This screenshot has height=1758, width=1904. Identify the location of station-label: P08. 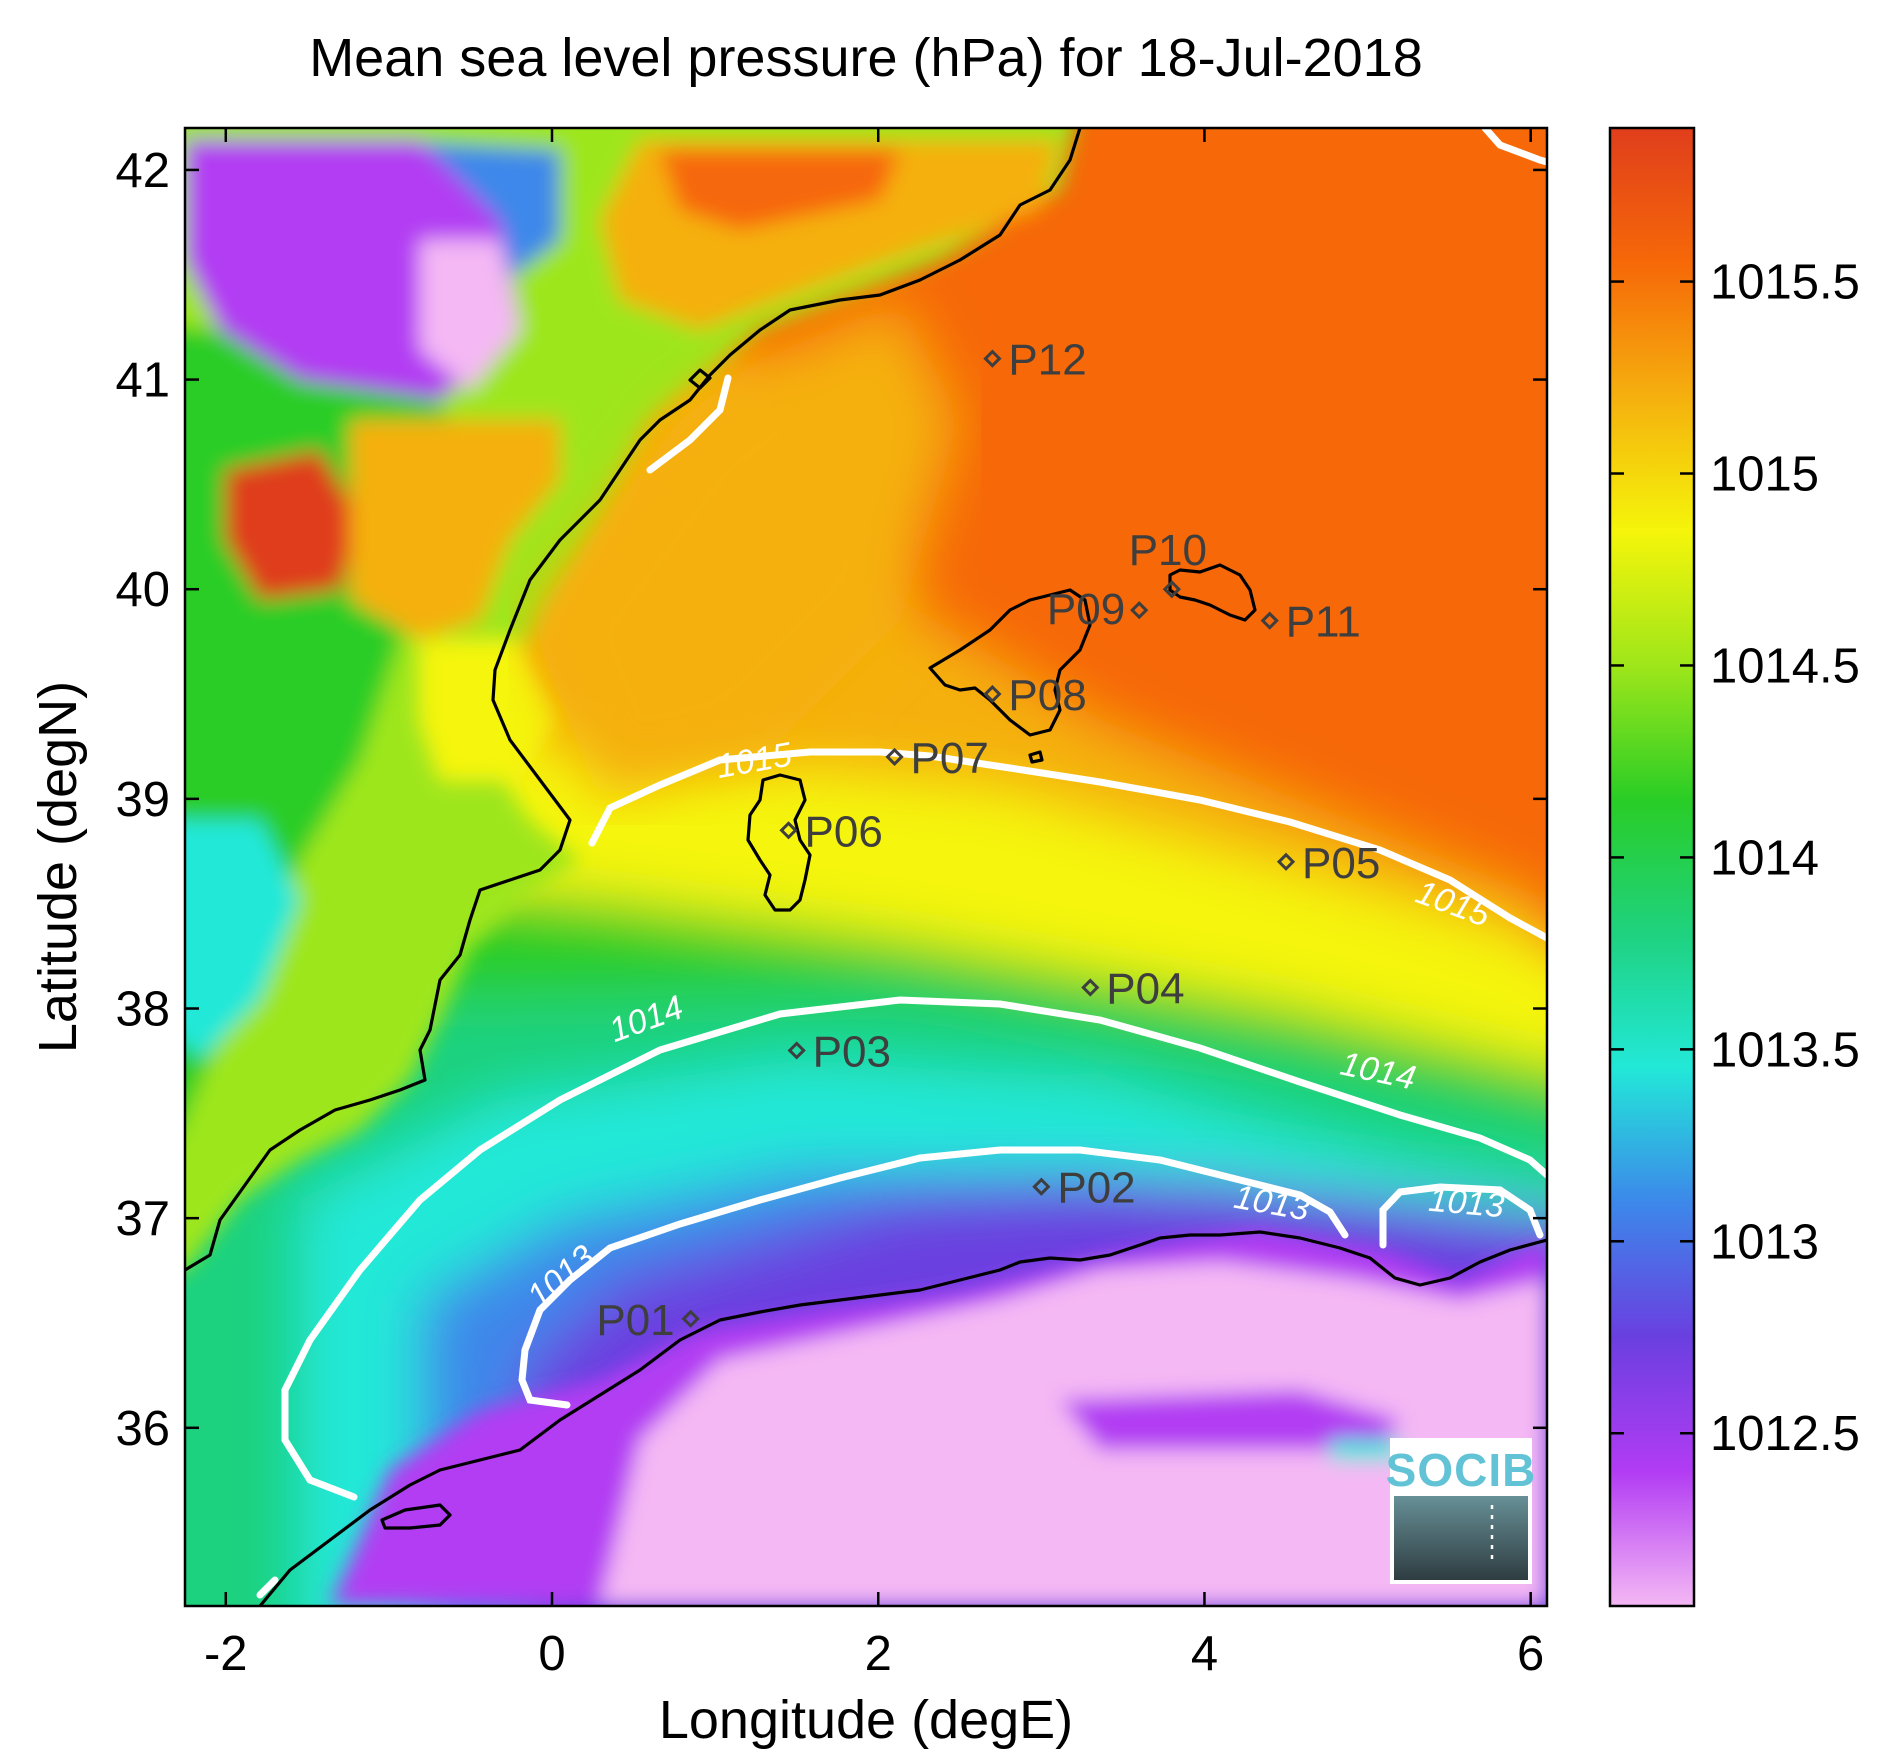
(1047, 695).